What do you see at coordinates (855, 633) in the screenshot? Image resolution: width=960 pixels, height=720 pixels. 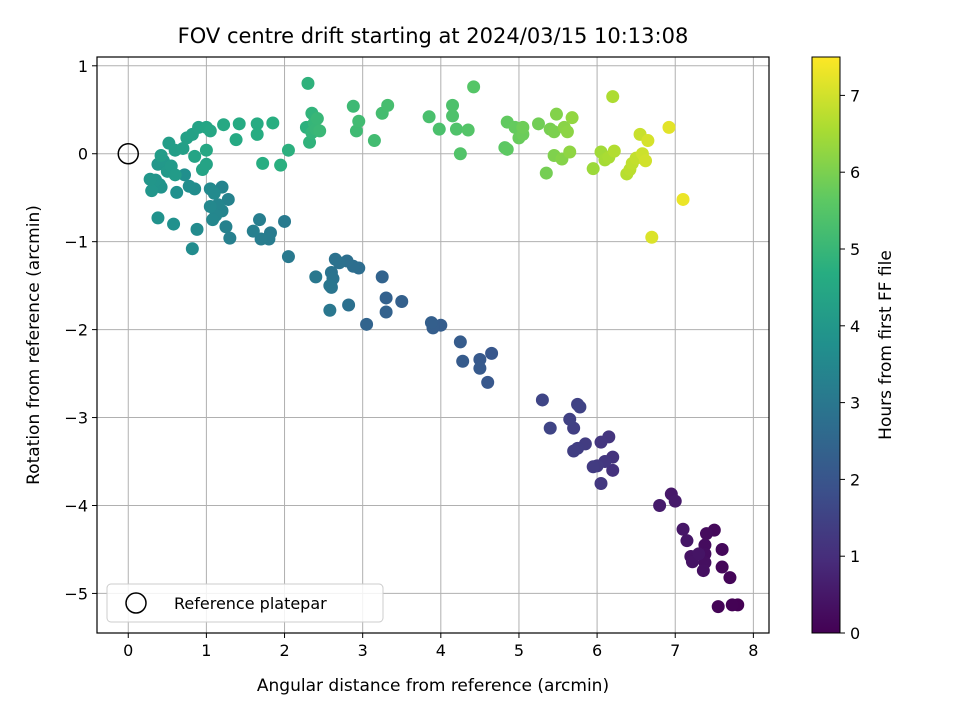 I see `colorbar-tick-label: 0` at bounding box center [855, 633].